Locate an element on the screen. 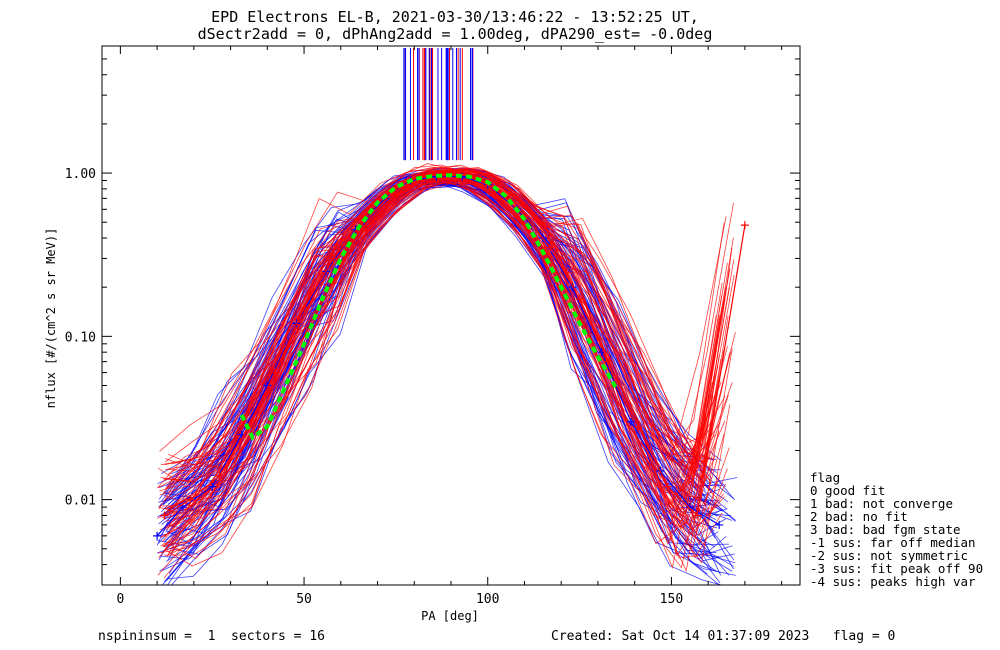 This screenshot has width=1000, height=650. y-axis-label: nflux [#/(cm^2 s sr MeV)] is located at coordinates (51, 318).